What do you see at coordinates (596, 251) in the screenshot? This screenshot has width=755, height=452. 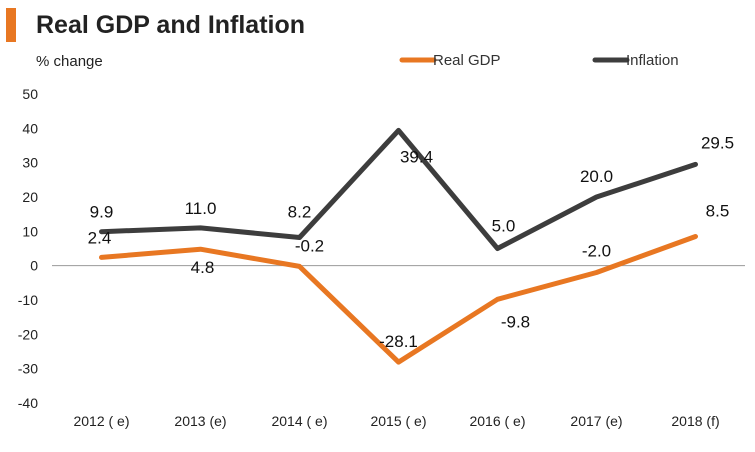 I see `data-label-real-gdp: -2.0` at bounding box center [596, 251].